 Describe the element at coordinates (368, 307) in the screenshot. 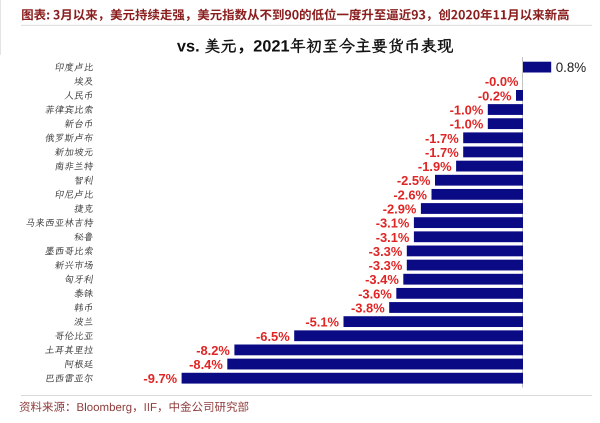

I see `svg-text: -3.8%` at that location.